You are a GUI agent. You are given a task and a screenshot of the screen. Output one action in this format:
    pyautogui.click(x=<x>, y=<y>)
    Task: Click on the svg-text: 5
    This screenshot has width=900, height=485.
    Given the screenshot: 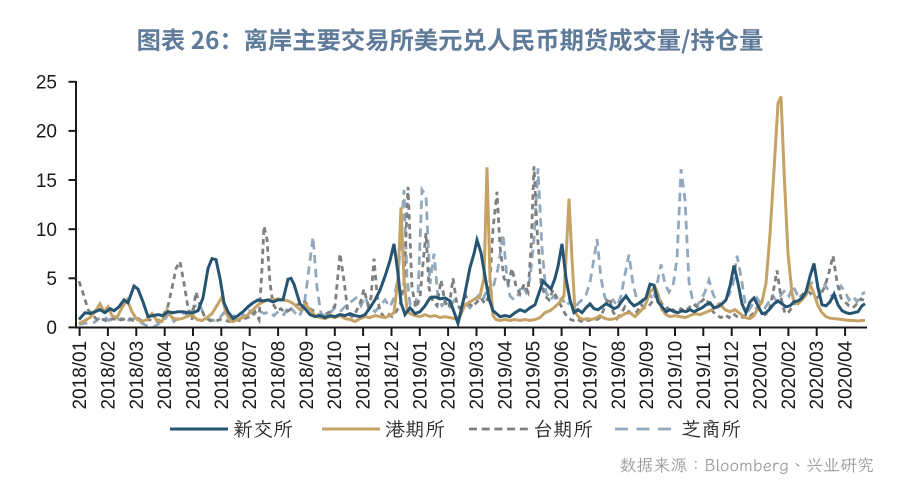 What is the action you would take?
    pyautogui.click(x=51, y=279)
    